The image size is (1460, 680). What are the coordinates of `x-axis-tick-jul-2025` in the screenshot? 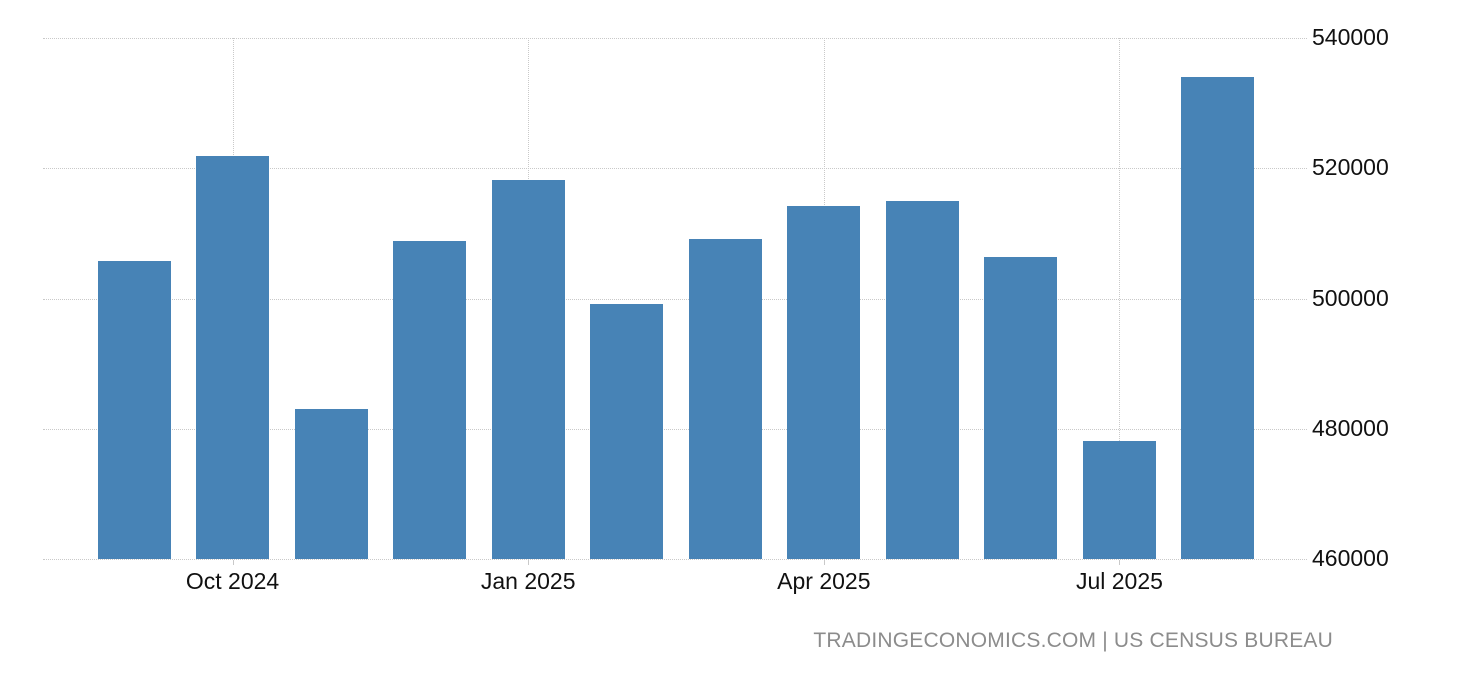 It's located at (1120, 562).